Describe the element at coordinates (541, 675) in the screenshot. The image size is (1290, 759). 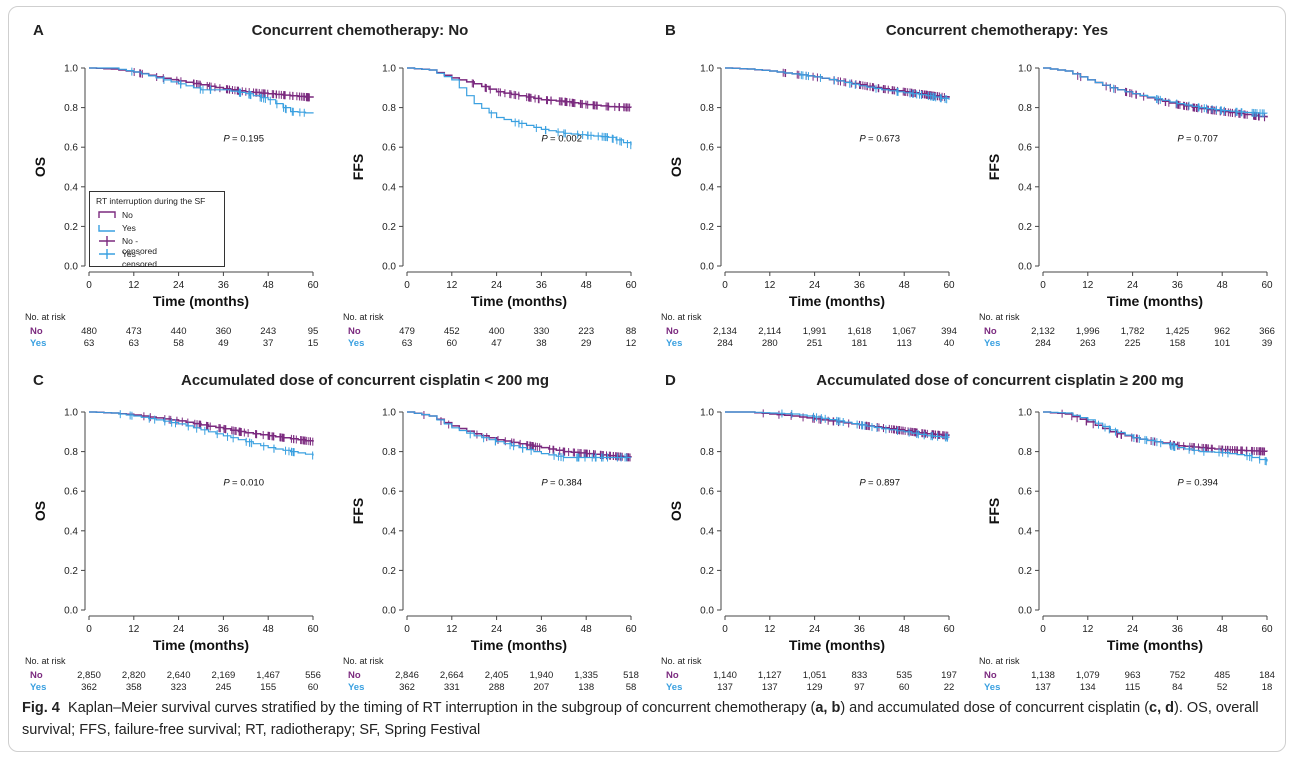
I see `risk-value-no: 1,940` at that location.